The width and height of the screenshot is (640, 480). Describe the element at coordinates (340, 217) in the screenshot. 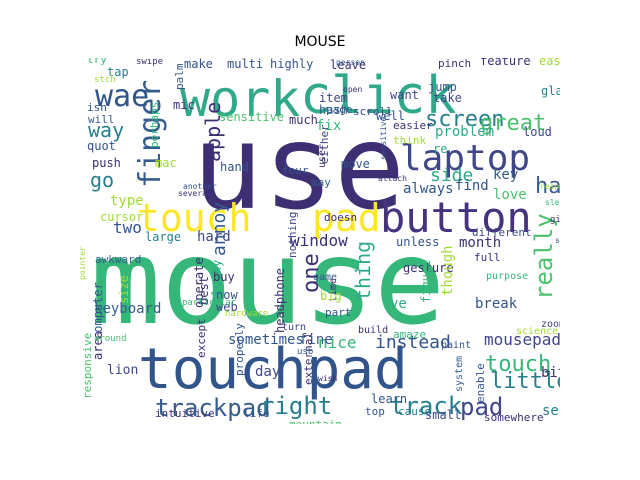

I see `cloud-word-doesn: doesn` at that location.